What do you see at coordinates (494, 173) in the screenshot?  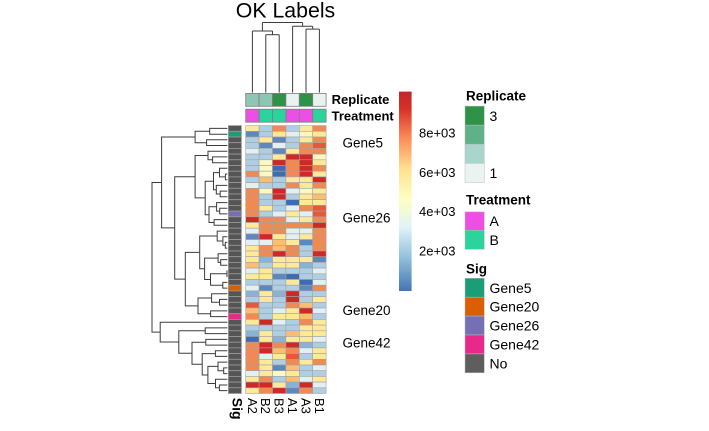 I see `svg-text: 1` at bounding box center [494, 173].